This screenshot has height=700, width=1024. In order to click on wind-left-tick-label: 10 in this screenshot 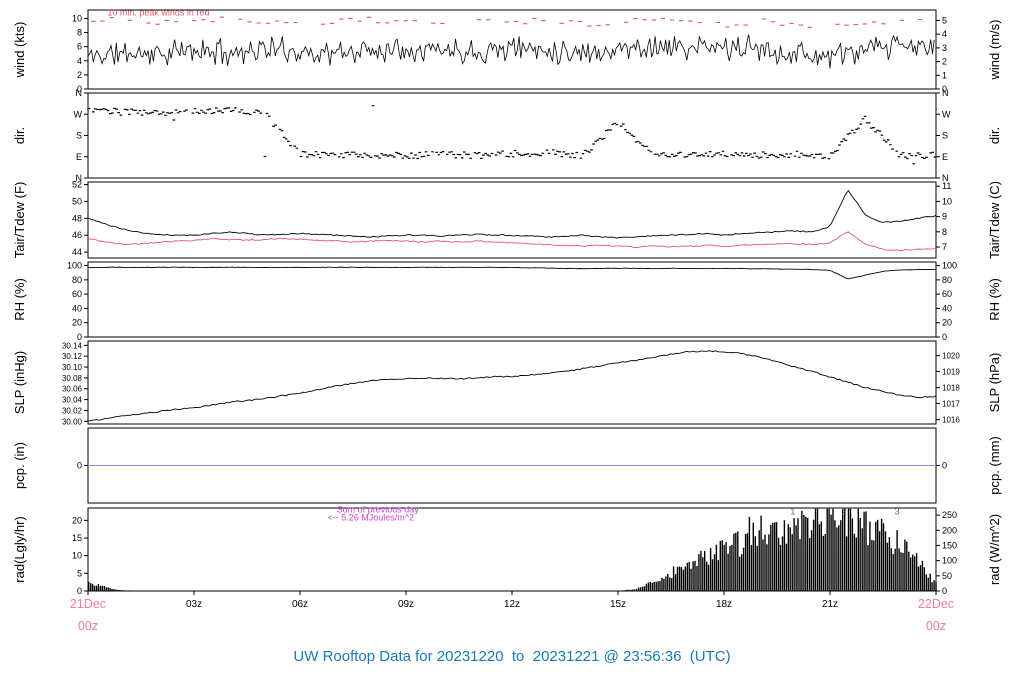, I will do `click(77, 18)`.